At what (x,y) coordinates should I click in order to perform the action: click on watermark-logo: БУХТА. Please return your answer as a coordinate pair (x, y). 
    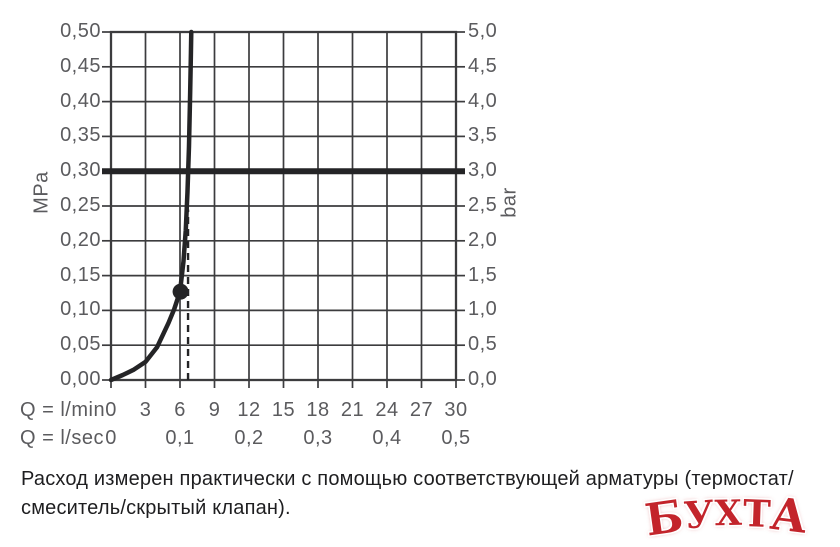
    Looking at the image, I should click on (727, 516).